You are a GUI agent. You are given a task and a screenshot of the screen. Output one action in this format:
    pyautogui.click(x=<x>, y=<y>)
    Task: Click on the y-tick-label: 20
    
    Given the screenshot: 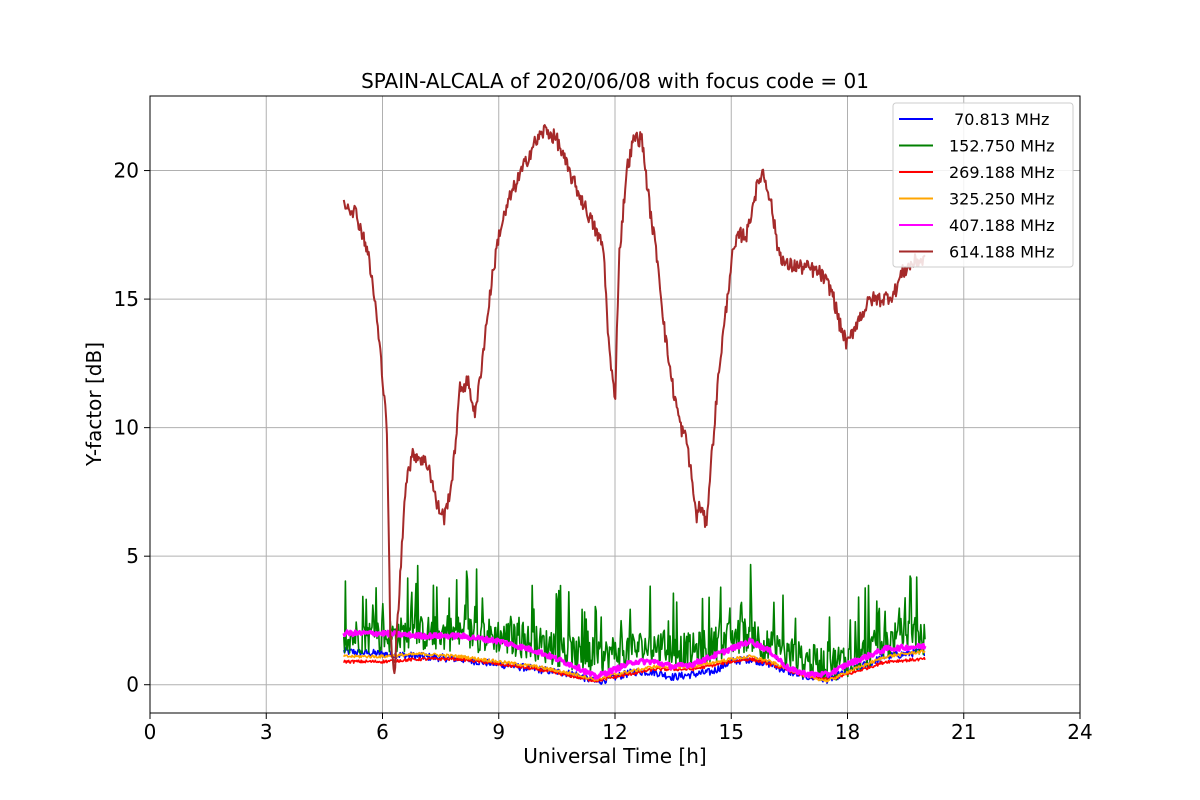 What is the action you would take?
    pyautogui.click(x=126, y=171)
    